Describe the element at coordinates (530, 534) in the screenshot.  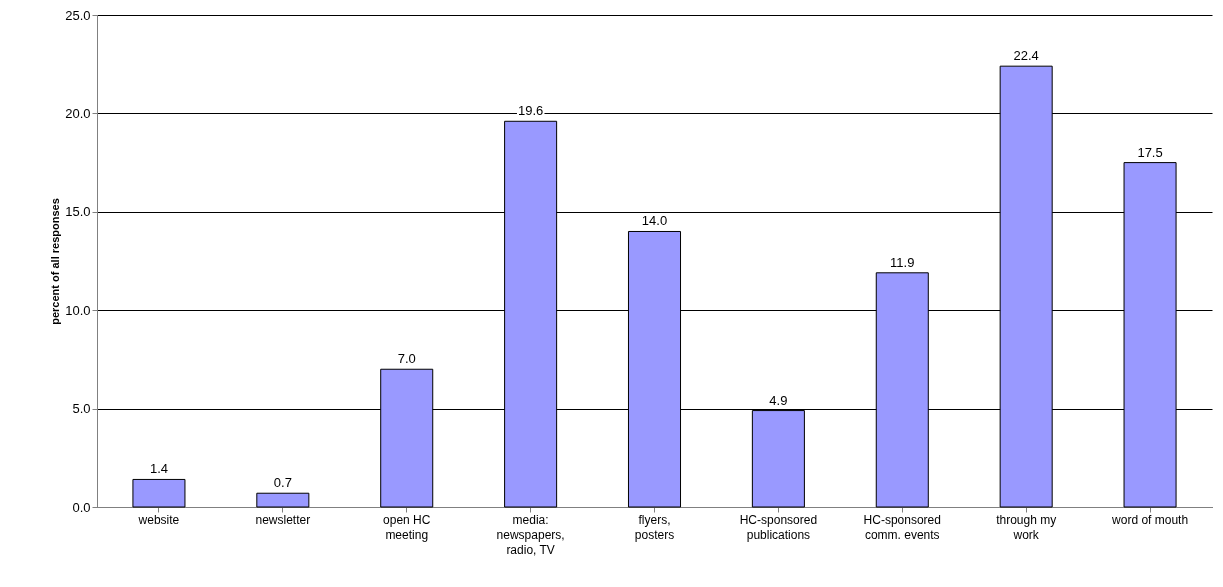
I see `x-tick-label: media: newspapers, radio, TV` at that location.